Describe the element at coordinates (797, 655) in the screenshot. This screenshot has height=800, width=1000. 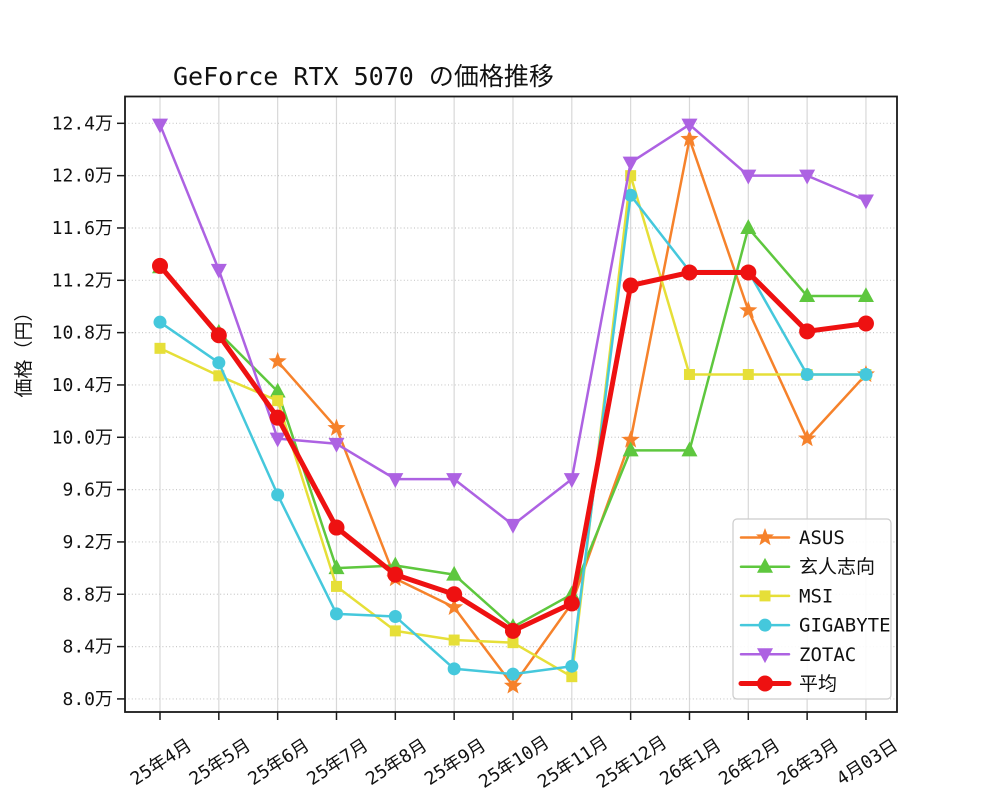
I see `legend-entry-4: ZOTAC` at that location.